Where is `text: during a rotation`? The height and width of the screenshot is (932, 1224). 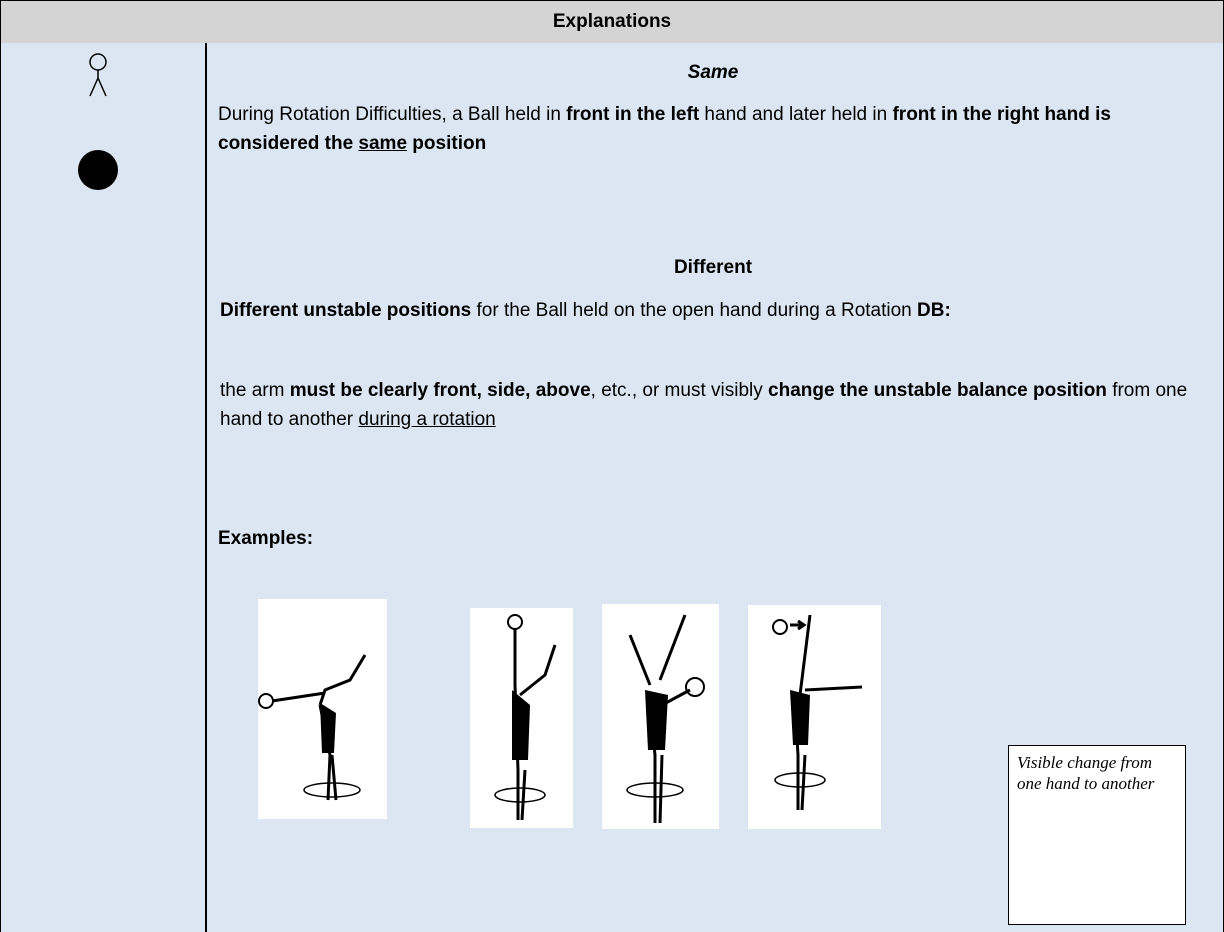 text: during a rotation is located at coordinates (427, 419).